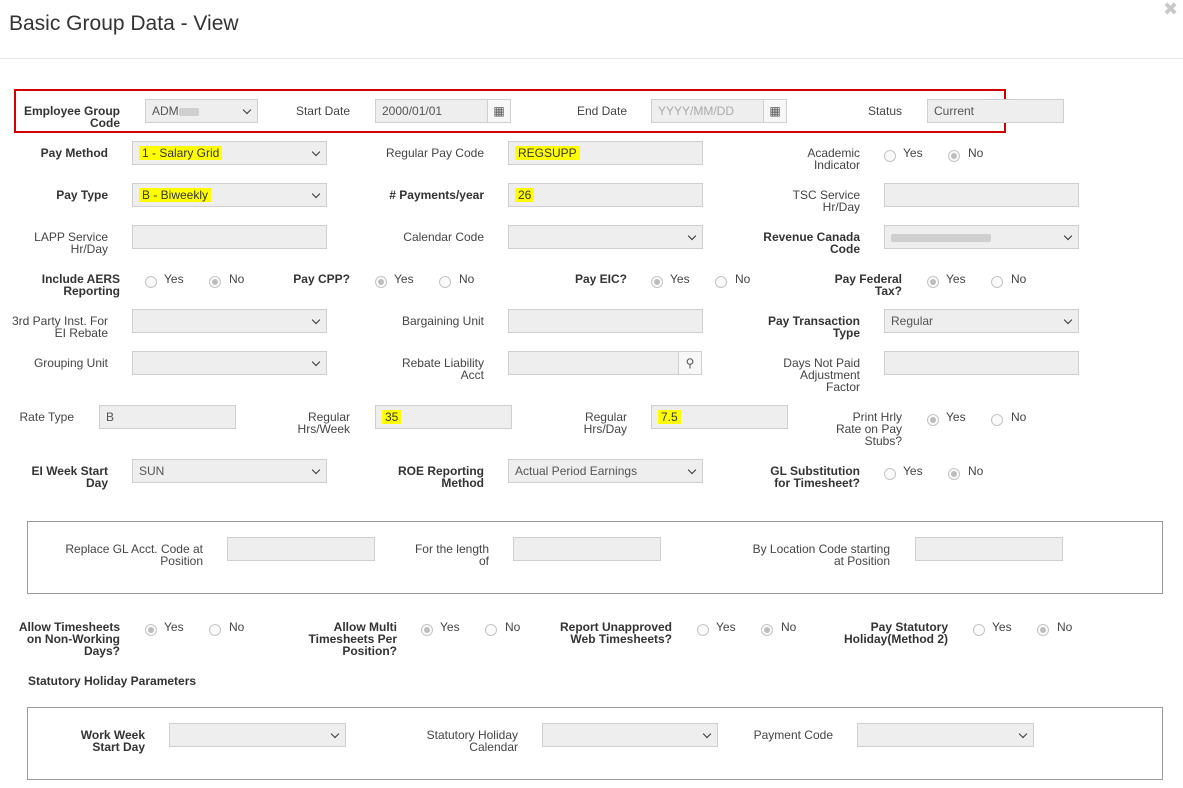 The image size is (1183, 788). What do you see at coordinates (101, 651) in the screenshot?
I see `label-line: Days?` at bounding box center [101, 651].